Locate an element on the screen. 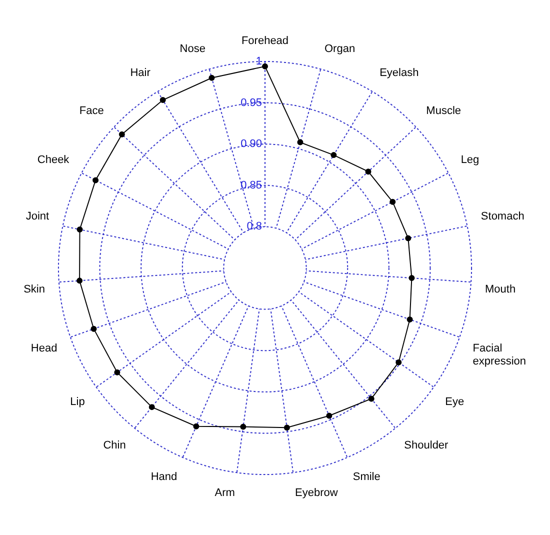  spoke-label: Hand is located at coordinates (164, 476).